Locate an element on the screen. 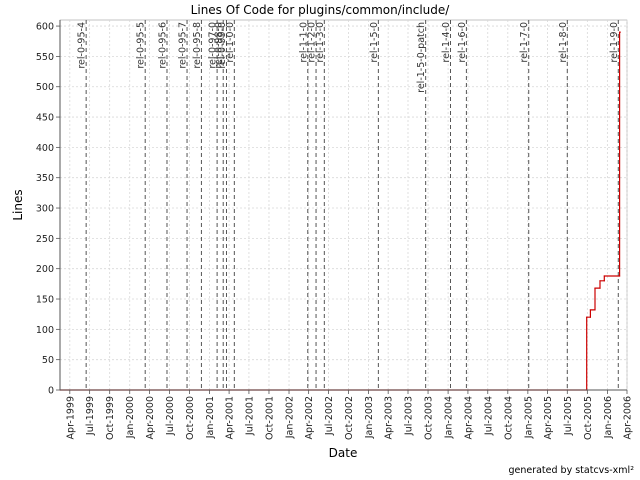 Image resolution: width=640 pixels, height=480 pixels. x-tick-label: Oct-2003 is located at coordinates (429, 418).